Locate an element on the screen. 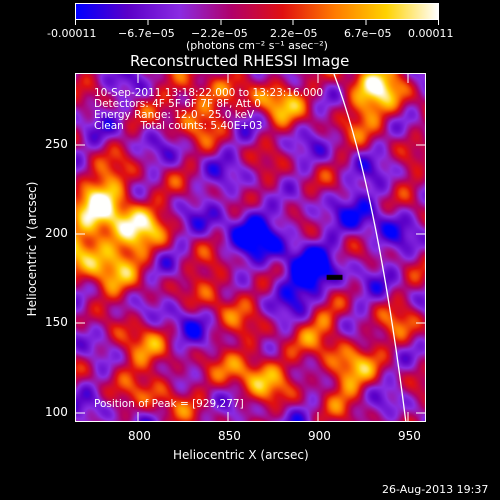 This screenshot has height=500, width=500. y-tick-label: 250 is located at coordinates (56, 144).